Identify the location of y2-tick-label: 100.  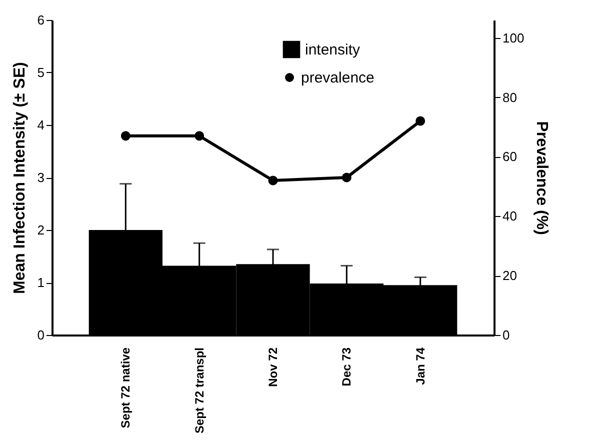
(513, 38).